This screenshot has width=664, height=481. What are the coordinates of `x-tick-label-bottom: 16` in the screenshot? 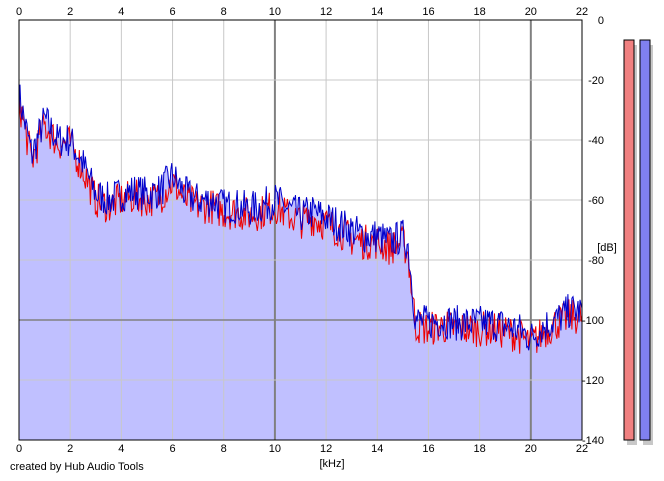 It's located at (428, 449).